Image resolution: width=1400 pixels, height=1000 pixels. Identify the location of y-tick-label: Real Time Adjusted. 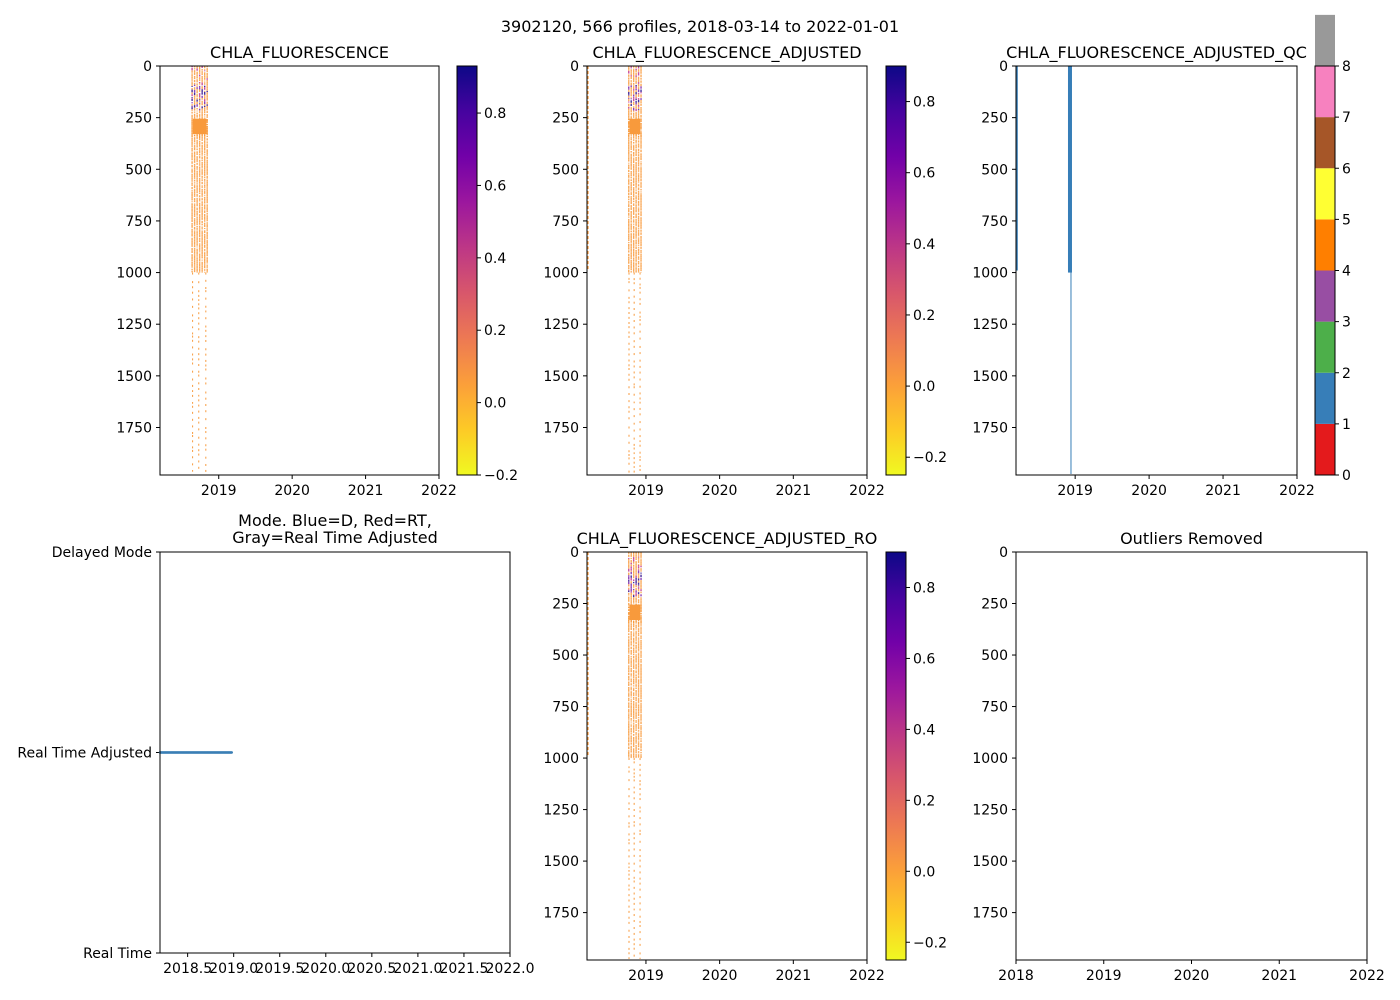
(84, 754).